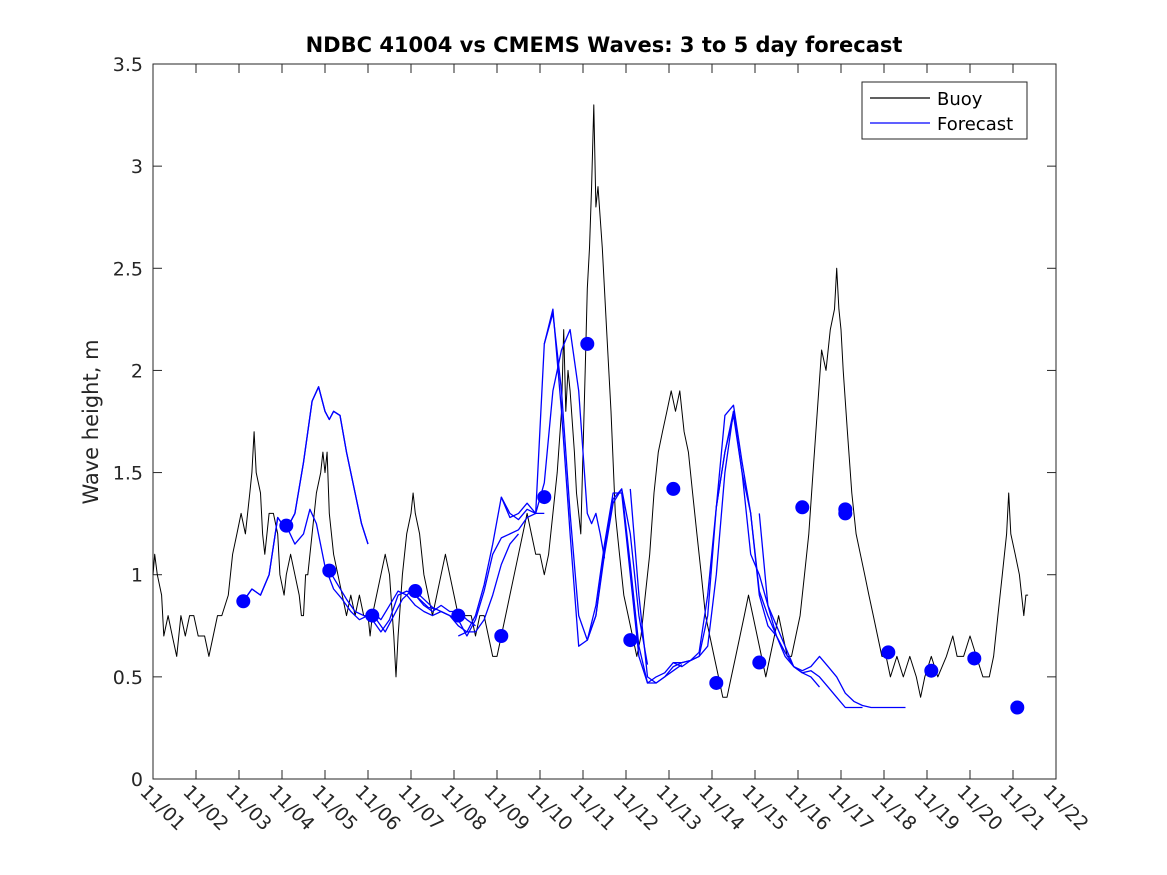 The height and width of the screenshot is (875, 1167). I want to click on y-tick-label: 2.5, so click(128, 269).